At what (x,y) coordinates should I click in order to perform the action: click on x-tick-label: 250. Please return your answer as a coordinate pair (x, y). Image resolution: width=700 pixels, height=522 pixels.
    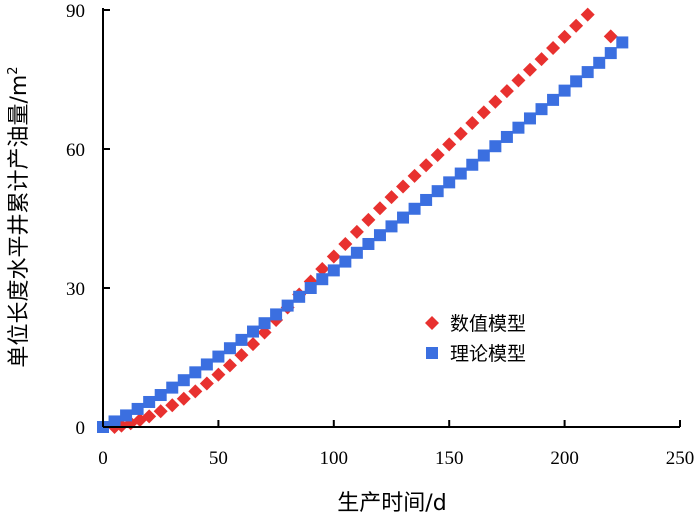
    Looking at the image, I should click on (680, 458).